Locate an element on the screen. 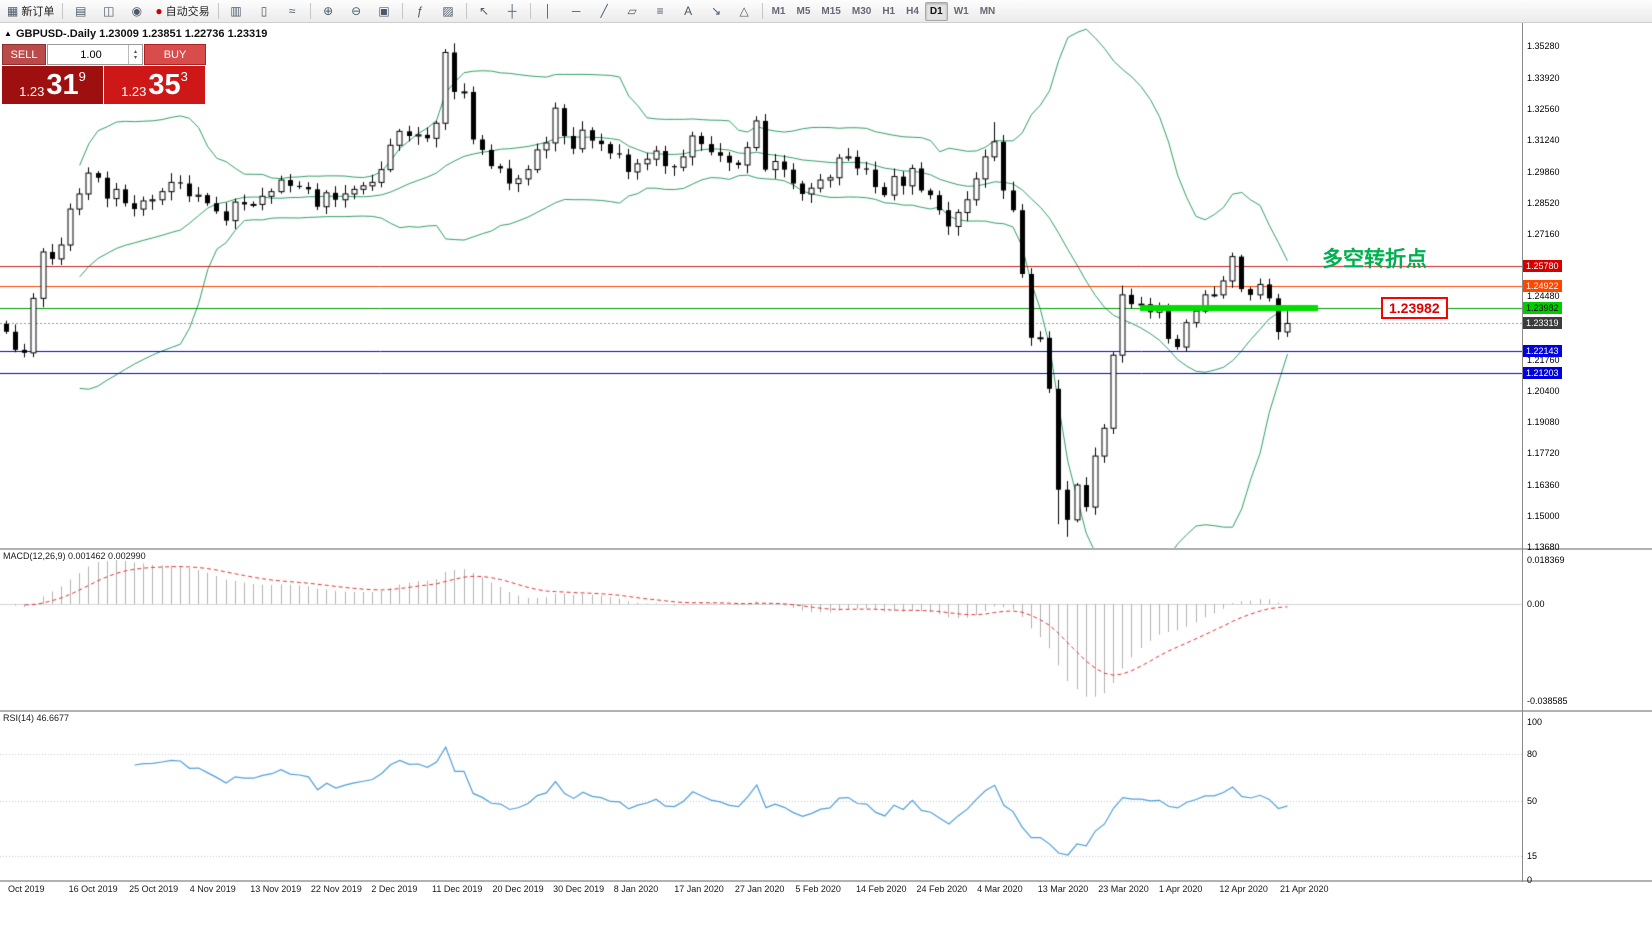  candlestick-mode-button: ▯ is located at coordinates (264, 11).